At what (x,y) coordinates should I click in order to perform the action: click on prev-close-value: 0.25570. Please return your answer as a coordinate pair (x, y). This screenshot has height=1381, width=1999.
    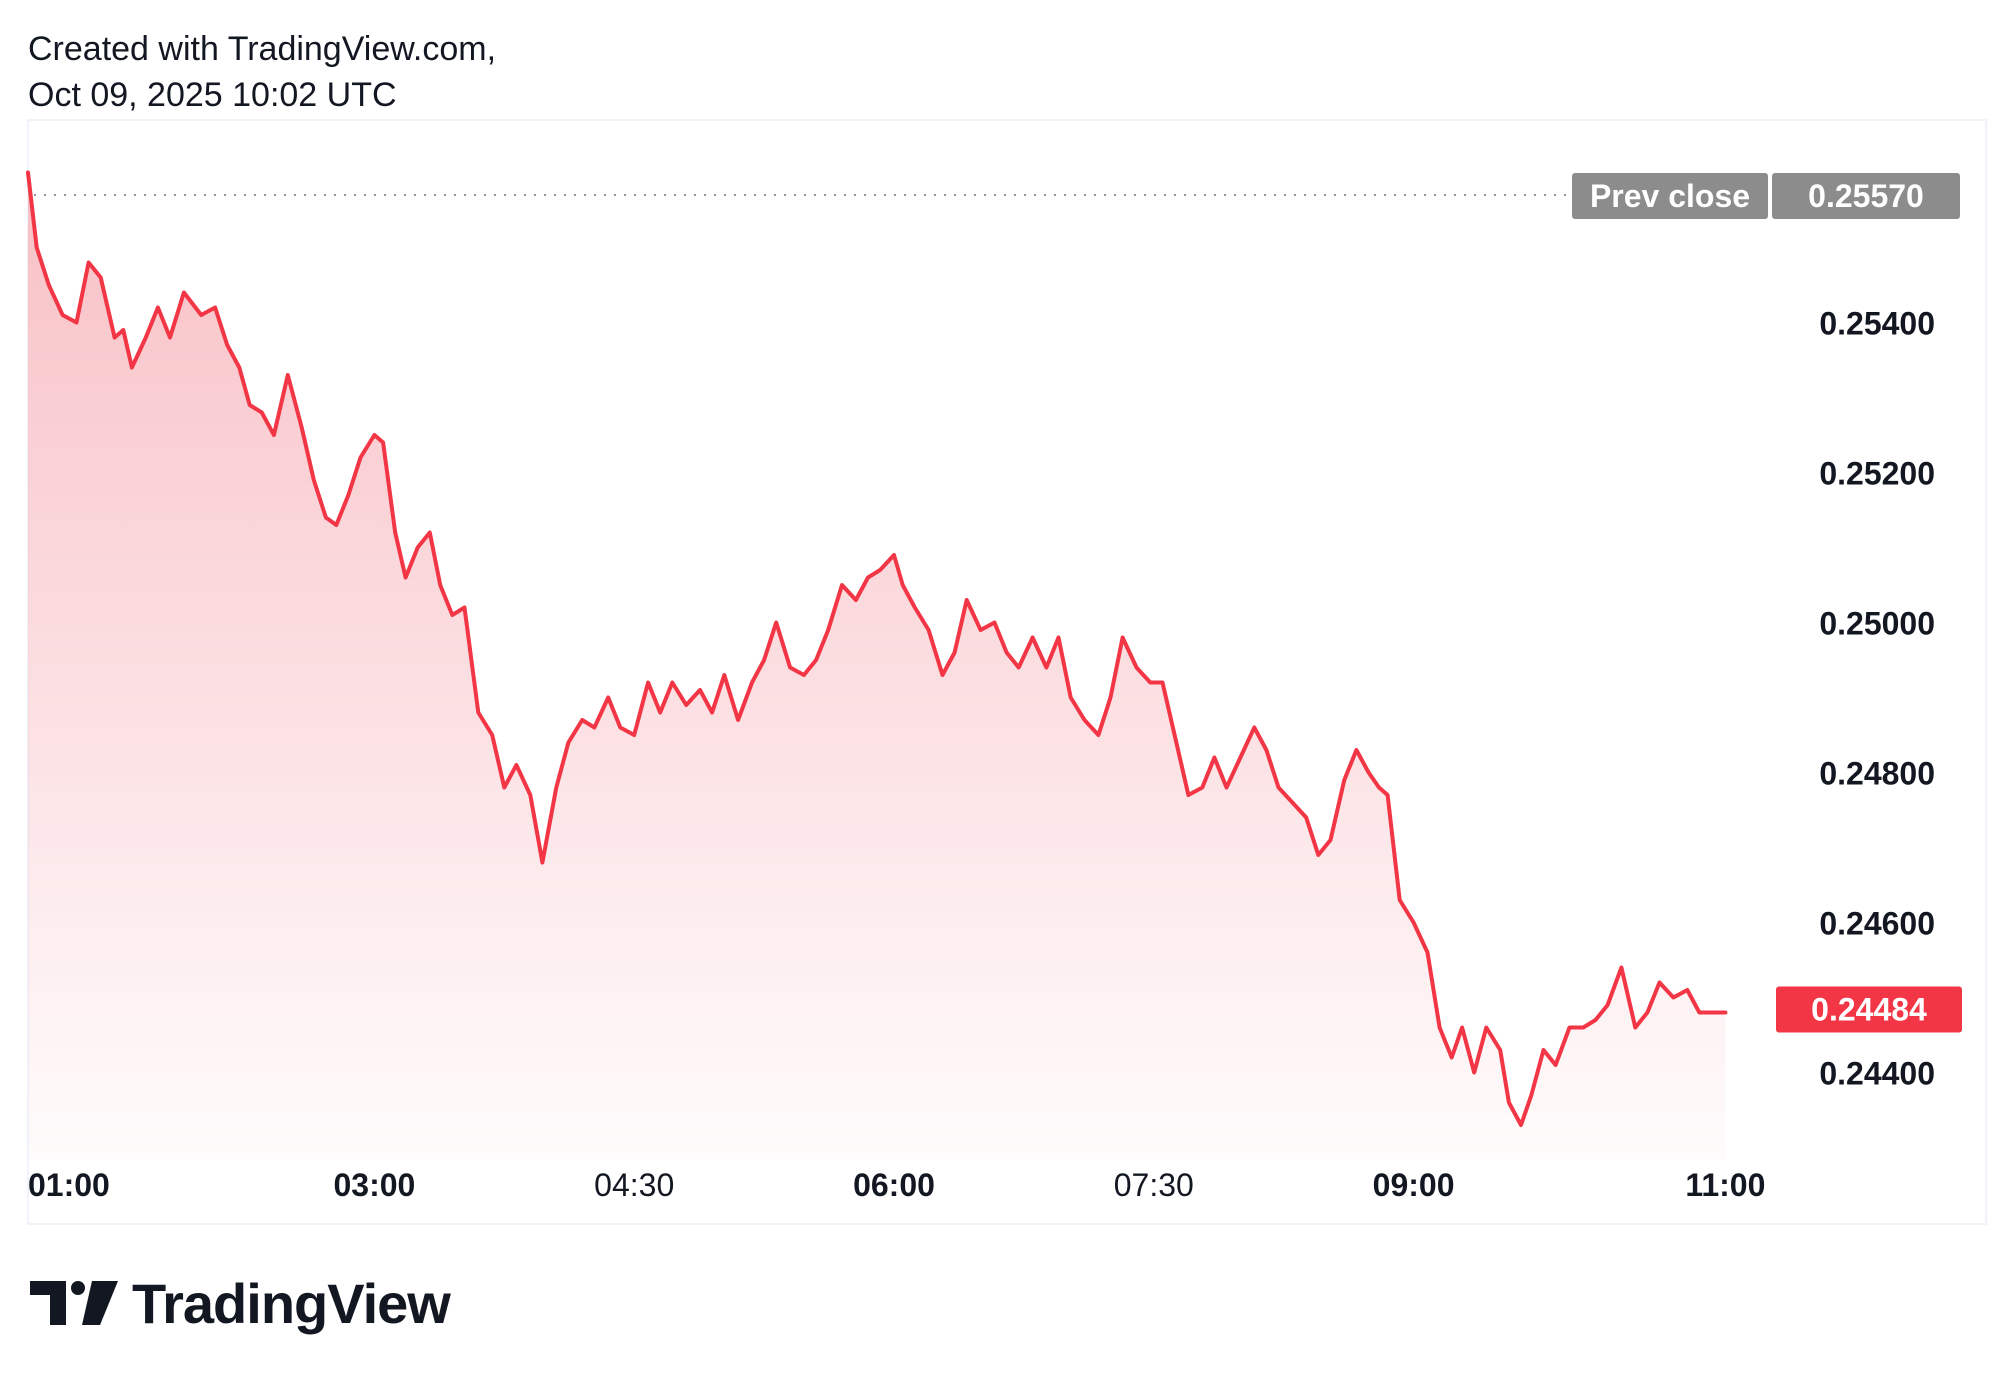
    Looking at the image, I should click on (1866, 196).